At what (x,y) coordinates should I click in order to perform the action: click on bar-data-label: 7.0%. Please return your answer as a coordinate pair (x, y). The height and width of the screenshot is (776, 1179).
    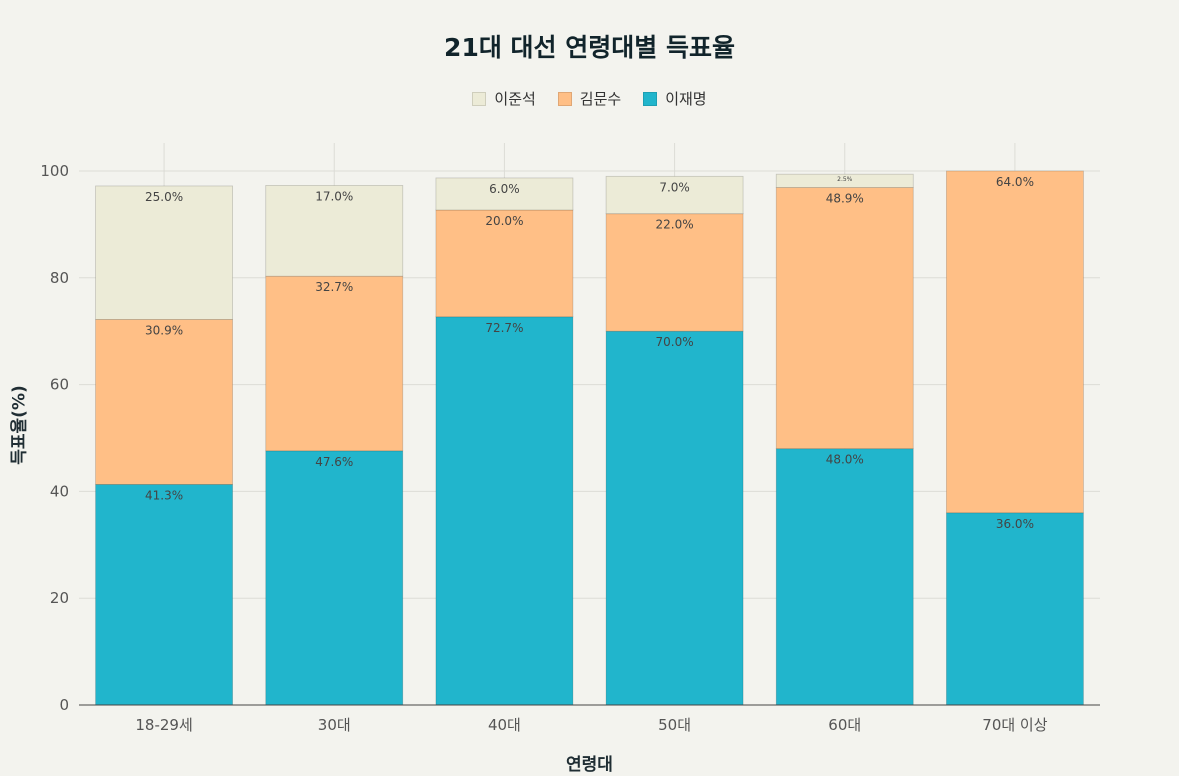
    Looking at the image, I should click on (674, 187).